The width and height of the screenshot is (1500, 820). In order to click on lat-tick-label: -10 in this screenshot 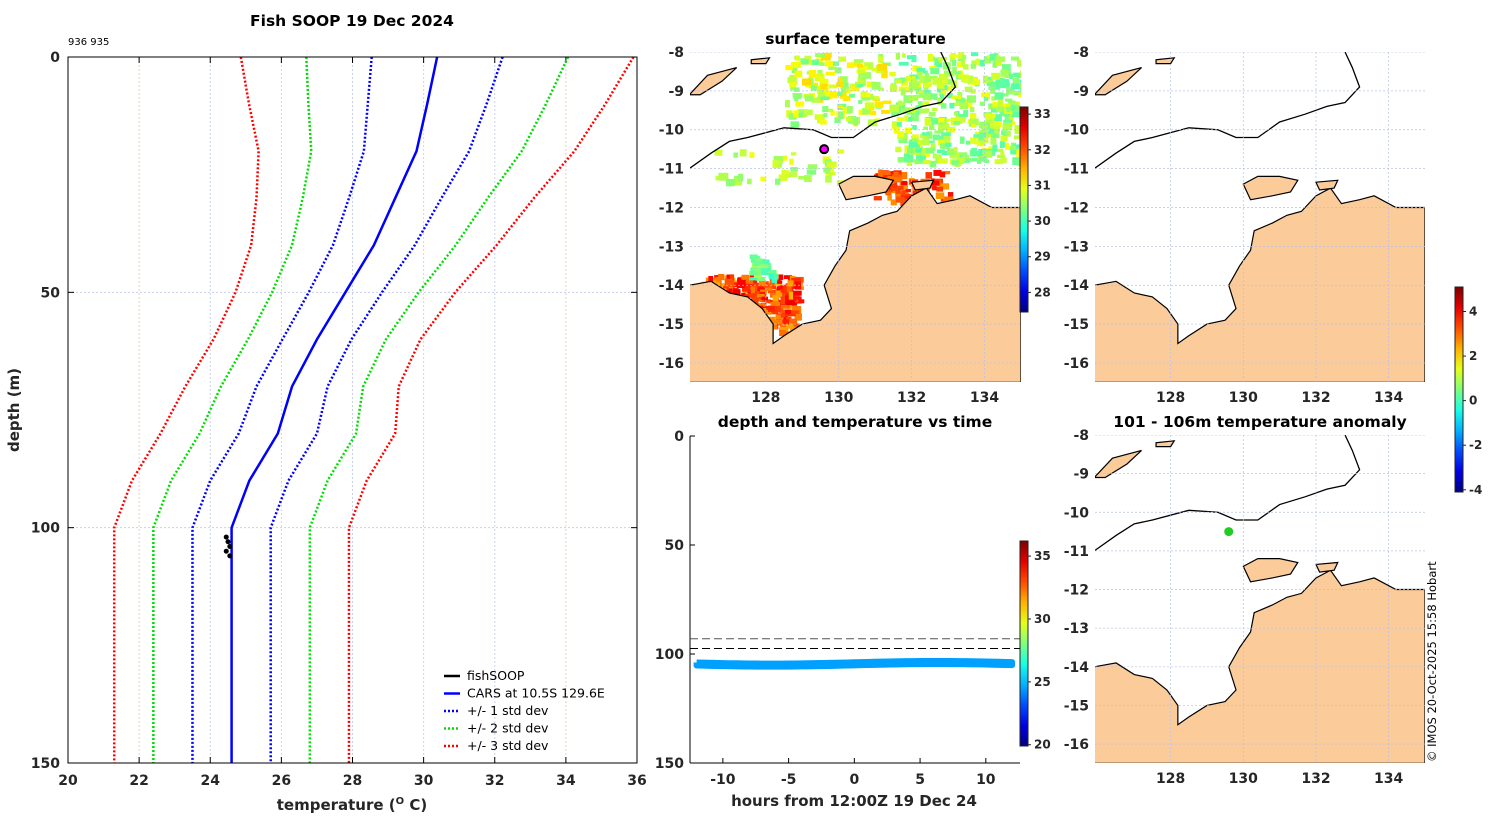, I will do `click(672, 131)`.